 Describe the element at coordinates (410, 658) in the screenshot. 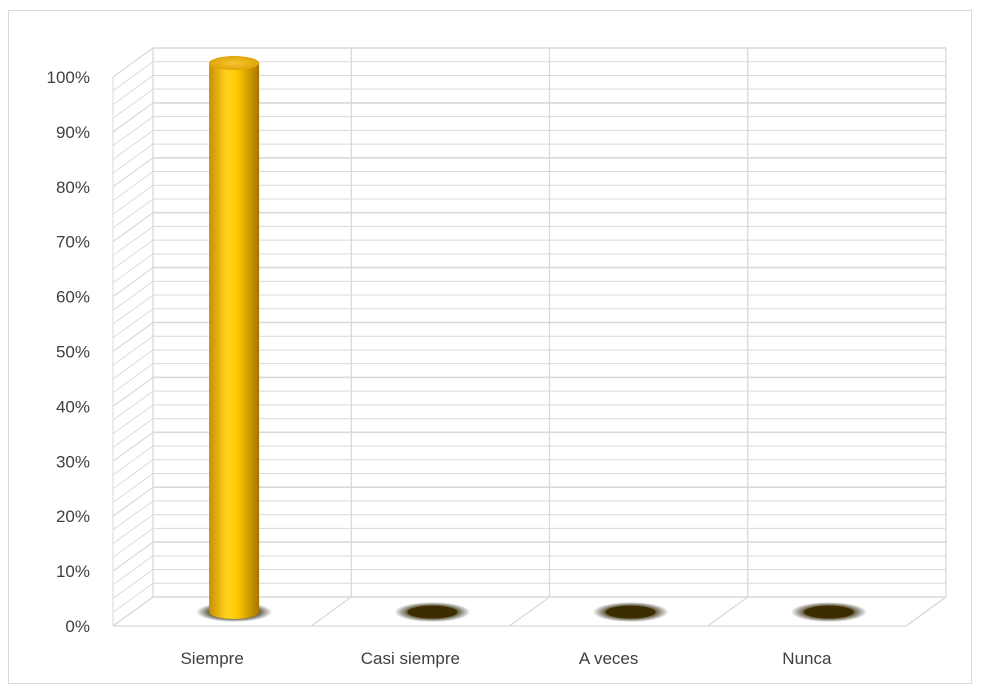

I see `x-category-label: Casi siempre` at that location.